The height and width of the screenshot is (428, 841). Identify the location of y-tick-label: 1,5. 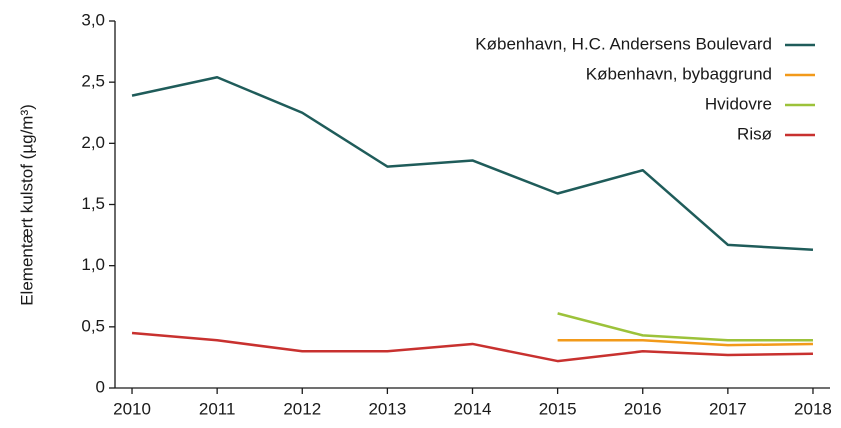
(93, 203).